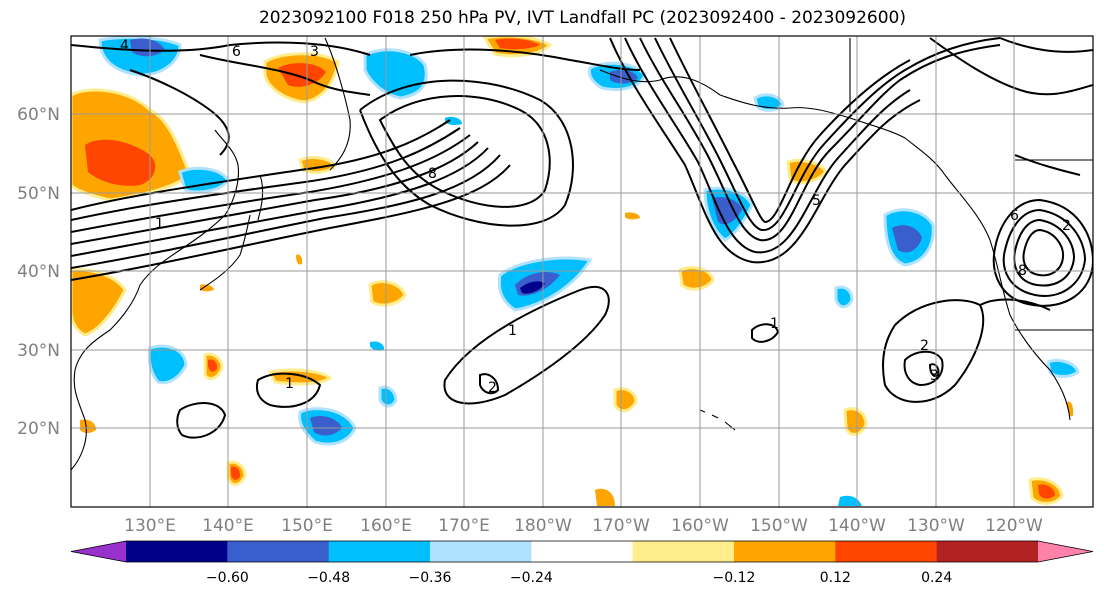 This screenshot has height=601, width=1105. Describe the element at coordinates (700, 526) in the screenshot. I see `lon-label: 160°W` at that location.